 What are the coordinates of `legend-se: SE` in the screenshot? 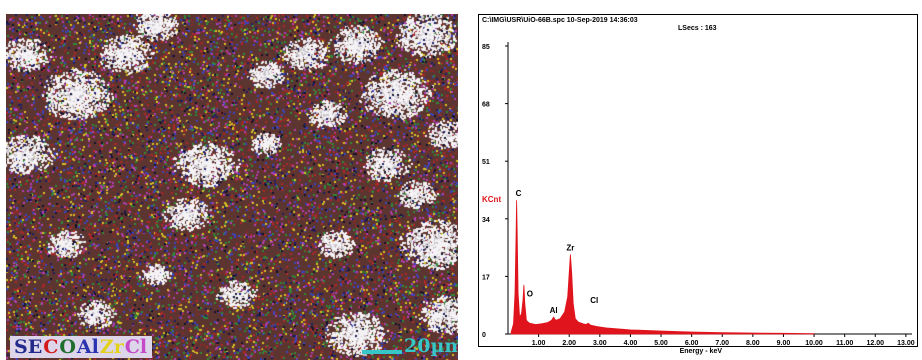 It's located at (28, 347).